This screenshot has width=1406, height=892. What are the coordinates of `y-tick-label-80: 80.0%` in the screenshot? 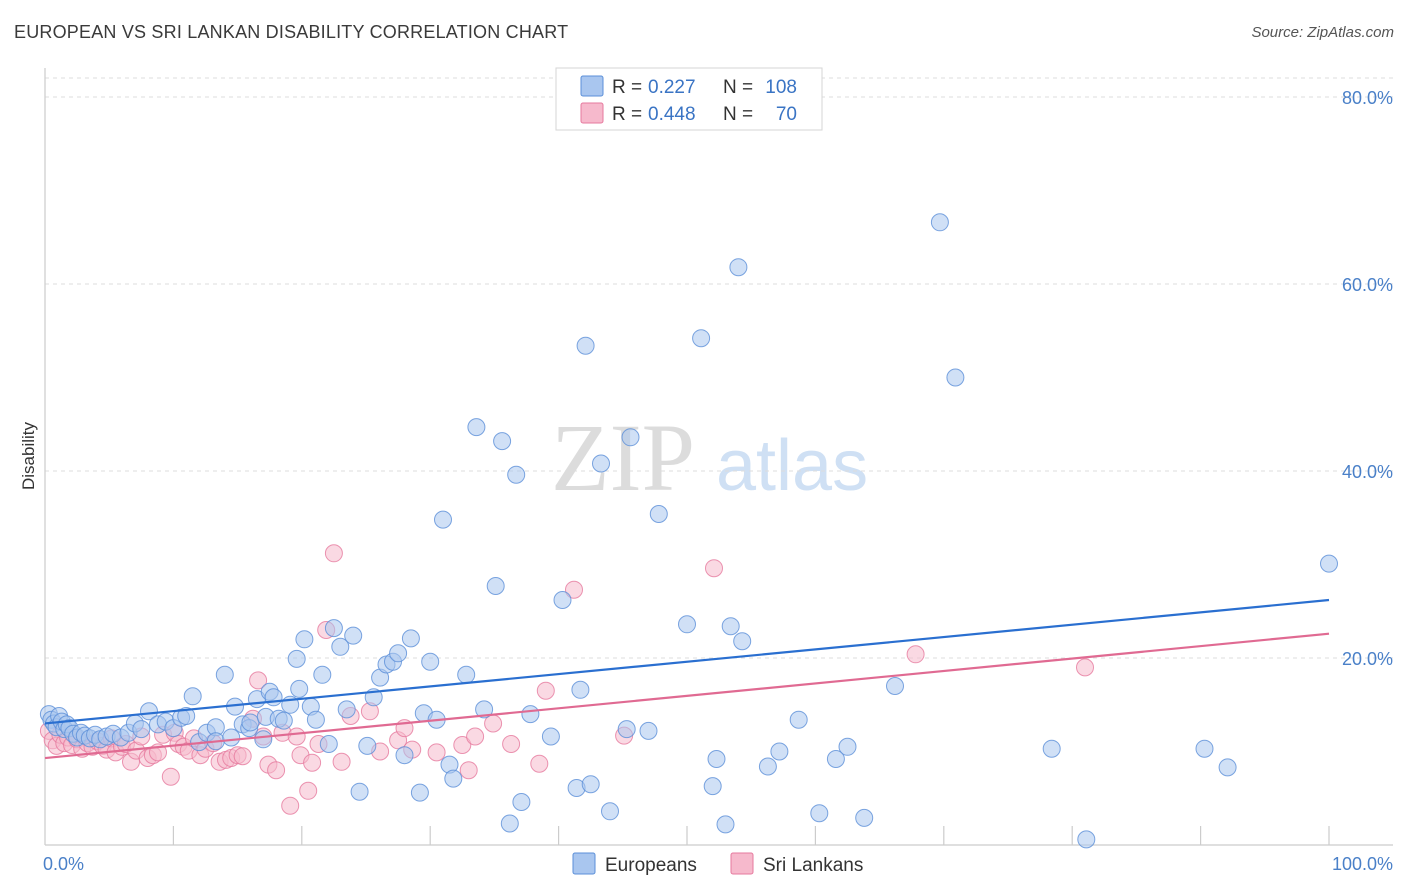 It's located at (1367, 98).